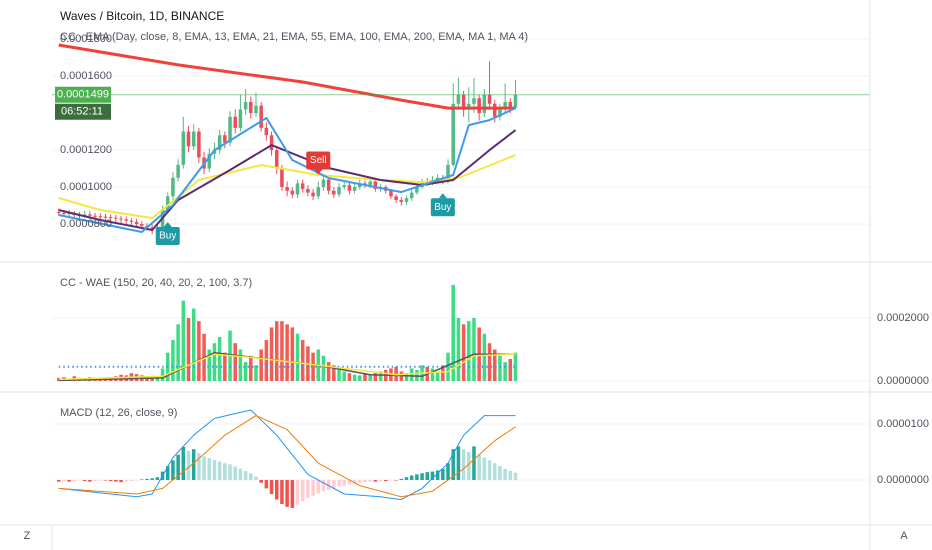  Describe the element at coordinates (86, 76) in the screenshot. I see `y-tick-label: 0.0001600` at that location.